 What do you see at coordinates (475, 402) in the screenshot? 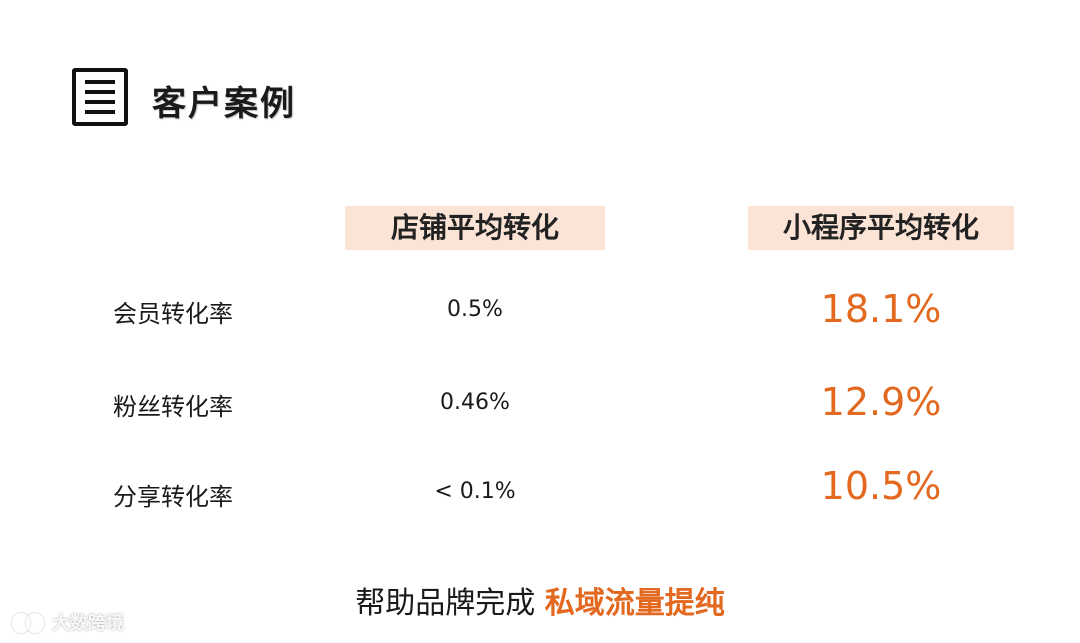
I see `store-value-fans: 0.46%` at bounding box center [475, 402].